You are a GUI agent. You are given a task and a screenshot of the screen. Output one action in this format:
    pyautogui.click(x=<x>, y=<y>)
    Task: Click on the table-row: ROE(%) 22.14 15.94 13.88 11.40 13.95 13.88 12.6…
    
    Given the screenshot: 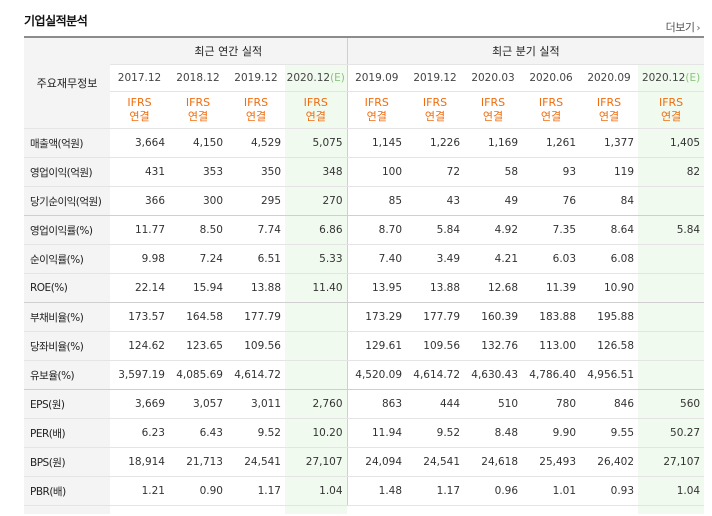 What is the action you would take?
    pyautogui.click(x=364, y=288)
    